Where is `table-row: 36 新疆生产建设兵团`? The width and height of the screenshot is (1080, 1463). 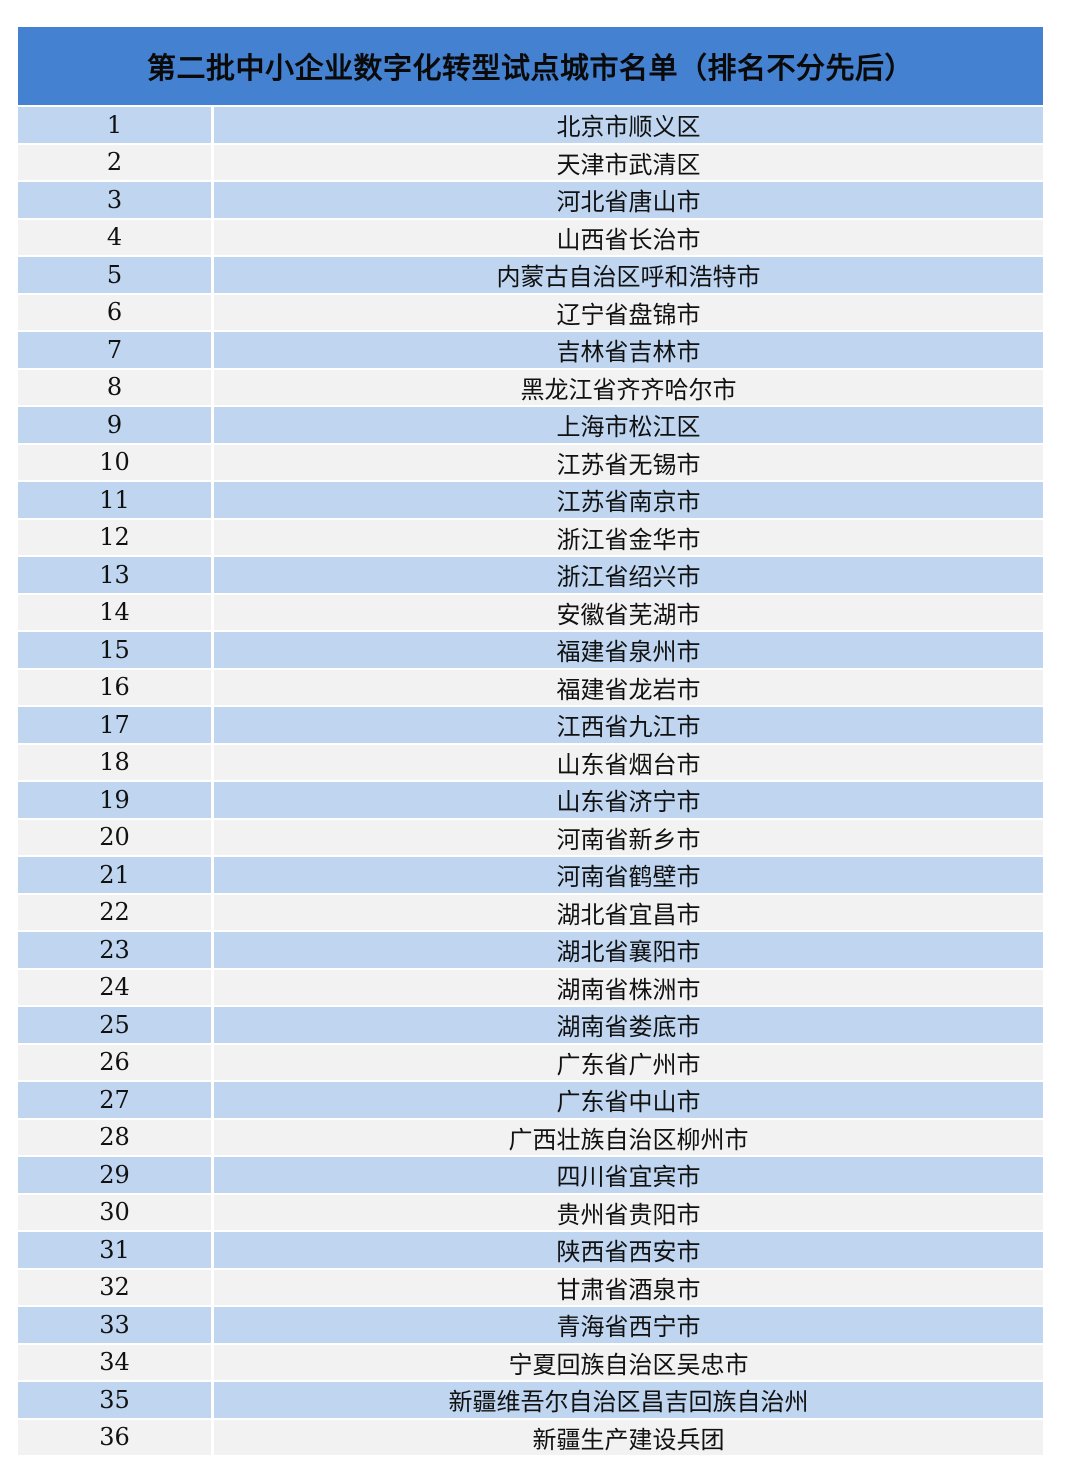
table-row: 36 新疆生产建设兵团 is located at coordinates (530, 1437).